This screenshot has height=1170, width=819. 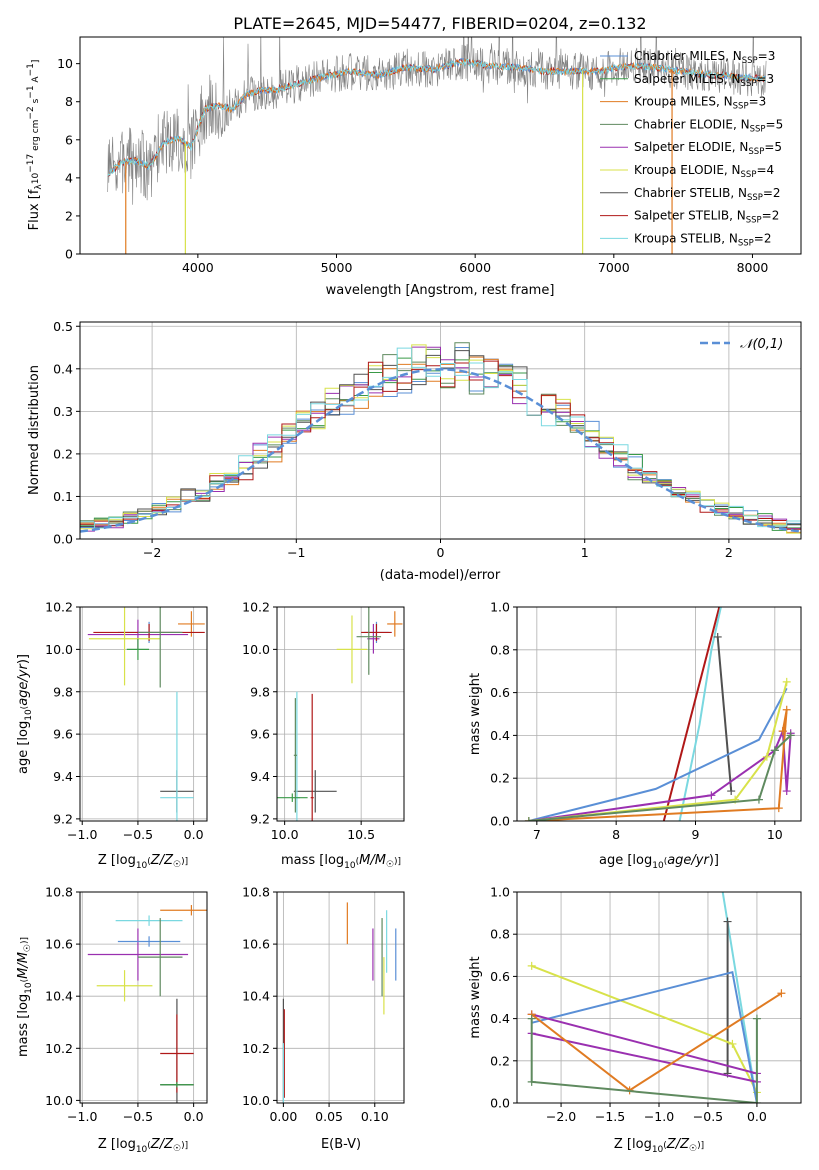 What do you see at coordinates (23, 683) in the screenshot?
I see `label-part: age/yr` at bounding box center [23, 683].